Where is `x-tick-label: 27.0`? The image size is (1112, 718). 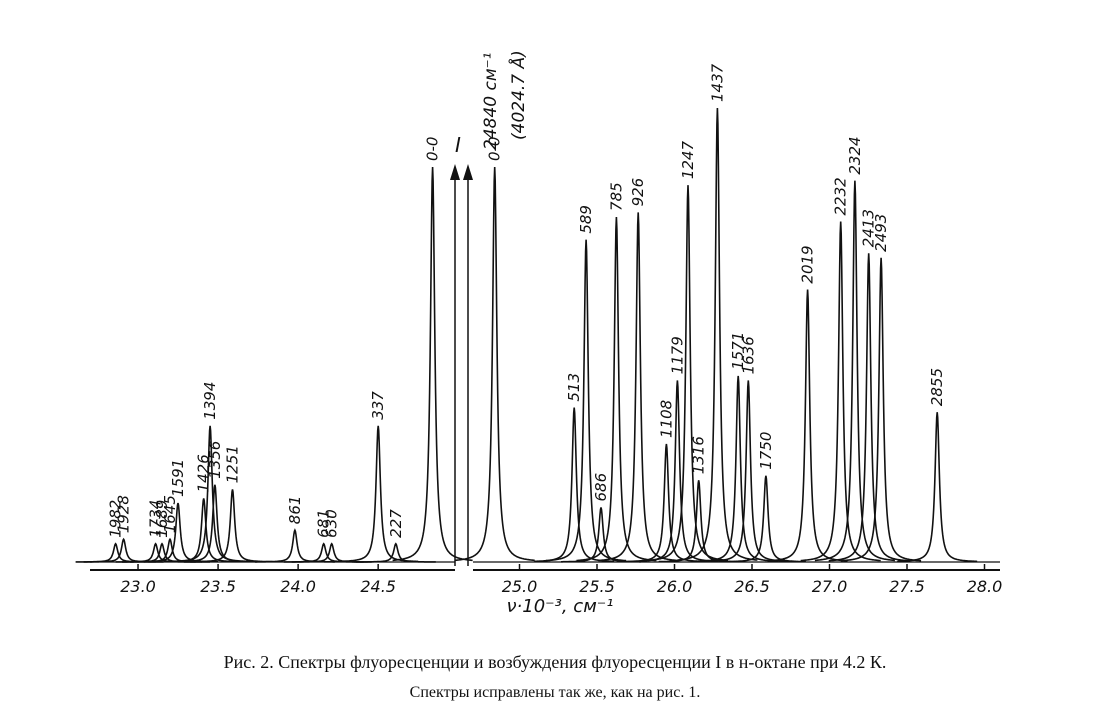 x-tick-label: 27.0 is located at coordinates (830, 586).